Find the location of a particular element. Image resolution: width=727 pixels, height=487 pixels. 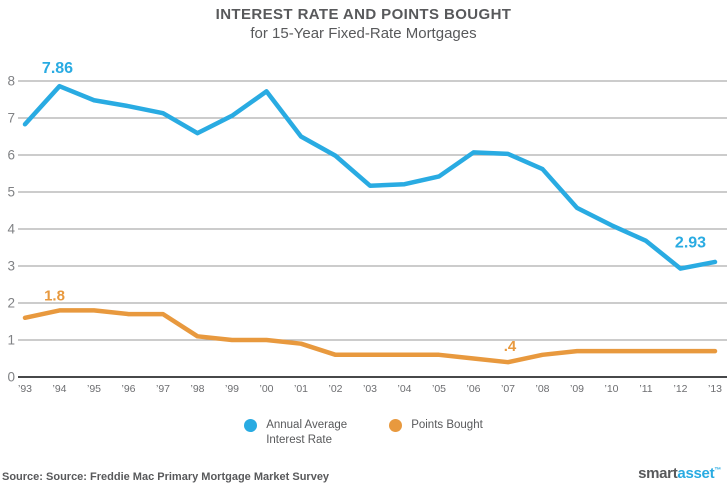

logo-smart-text: smart is located at coordinates (658, 473).